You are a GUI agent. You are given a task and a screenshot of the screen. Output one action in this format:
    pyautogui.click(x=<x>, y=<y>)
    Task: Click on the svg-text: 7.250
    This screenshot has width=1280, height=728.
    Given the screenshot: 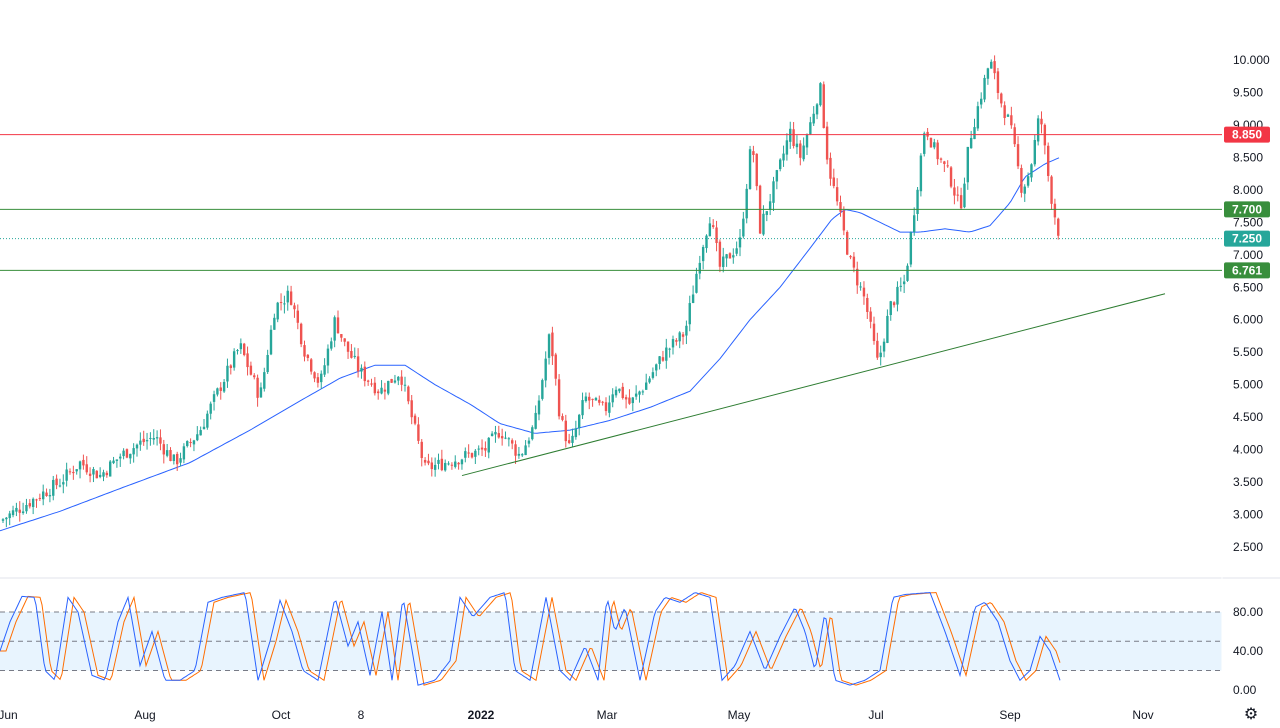 What is the action you would take?
    pyautogui.click(x=1247, y=239)
    